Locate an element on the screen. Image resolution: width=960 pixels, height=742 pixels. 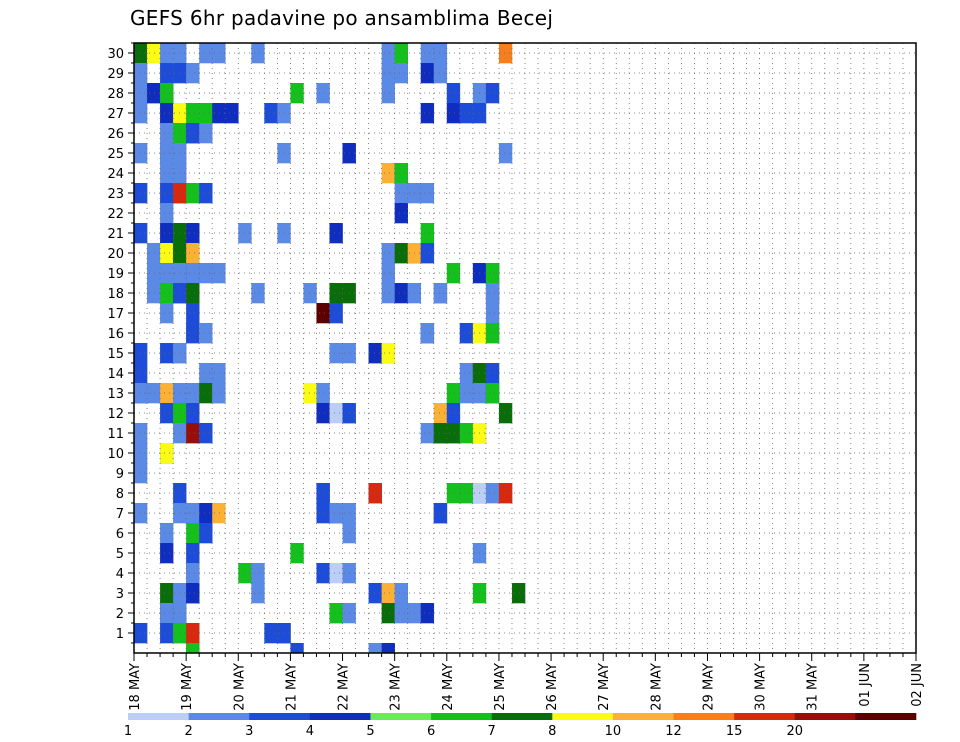
chart-title: GEFS 6hr padavine po ansamblima Becej is located at coordinates (342, 18).